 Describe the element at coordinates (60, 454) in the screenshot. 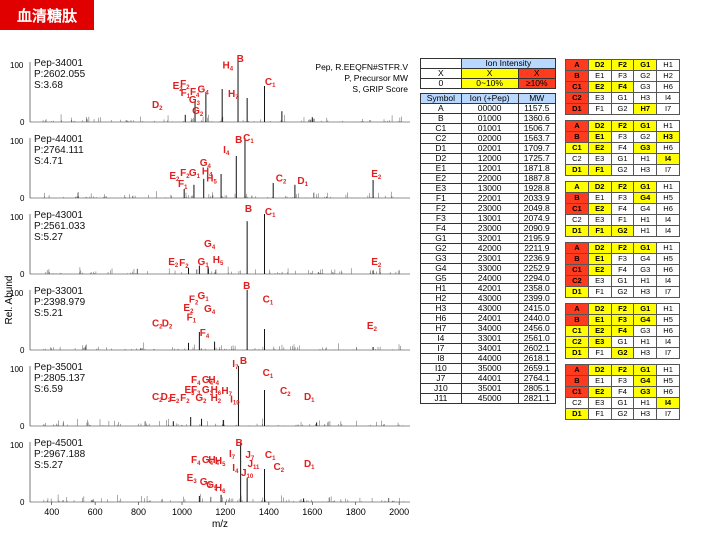

I see `precursor-mw: P:2967.188` at that location.